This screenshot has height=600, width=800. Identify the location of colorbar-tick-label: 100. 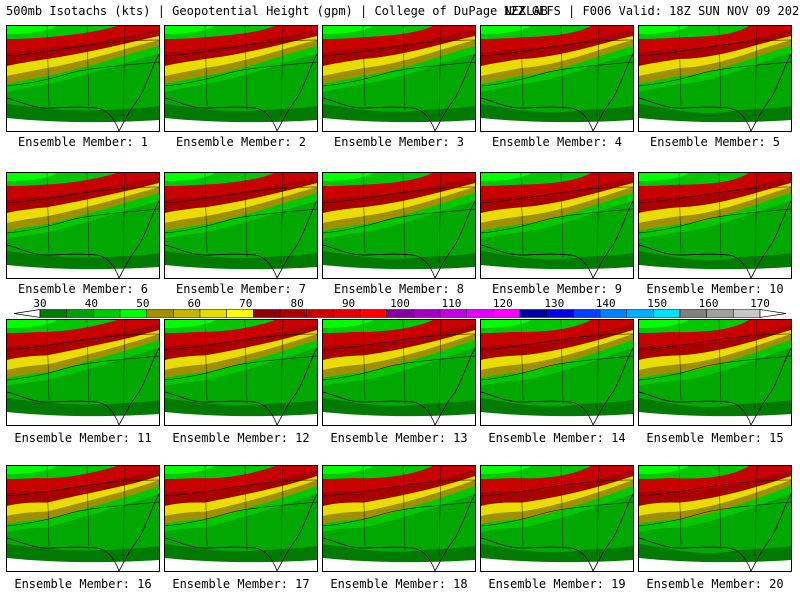
(400, 303).